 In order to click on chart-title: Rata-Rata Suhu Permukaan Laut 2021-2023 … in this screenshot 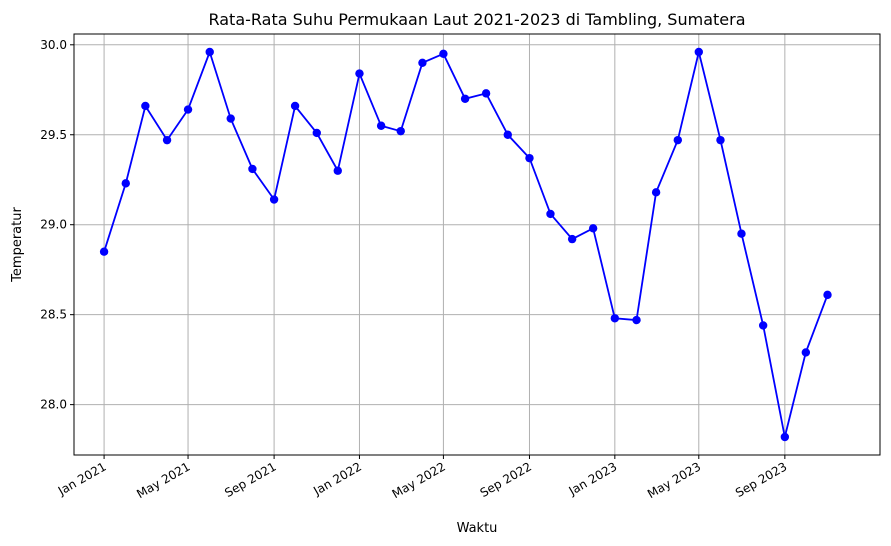, I will do `click(476, 19)`.